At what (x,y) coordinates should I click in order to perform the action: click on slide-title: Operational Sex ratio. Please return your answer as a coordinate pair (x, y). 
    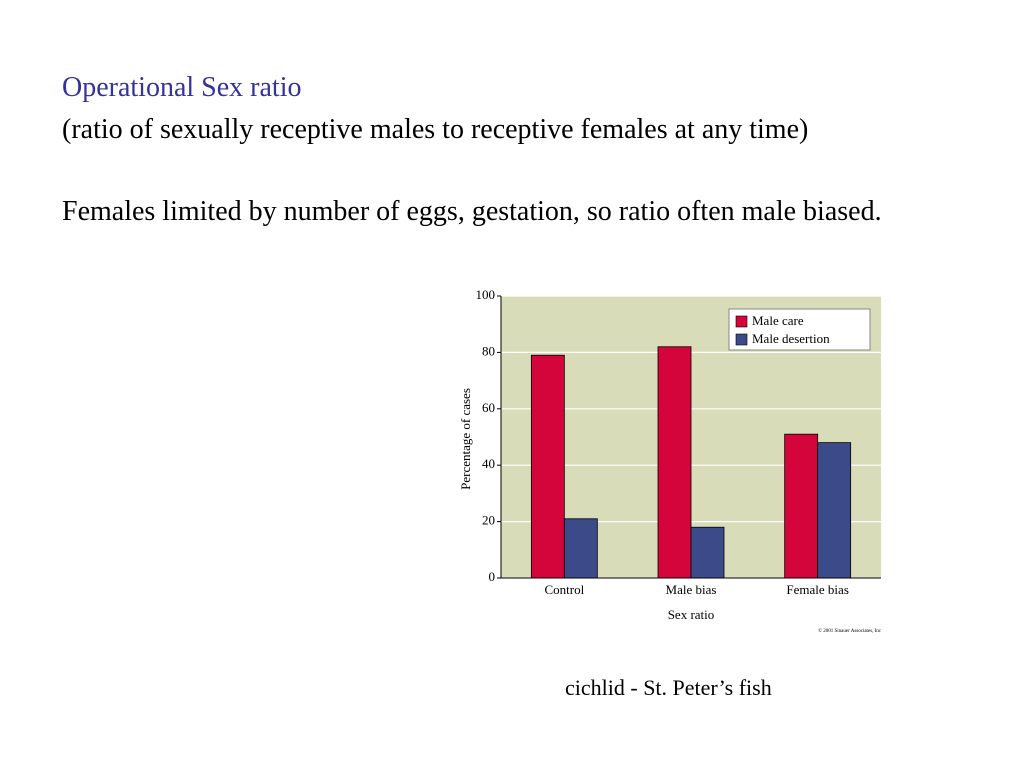
    Looking at the image, I should click on (182, 87).